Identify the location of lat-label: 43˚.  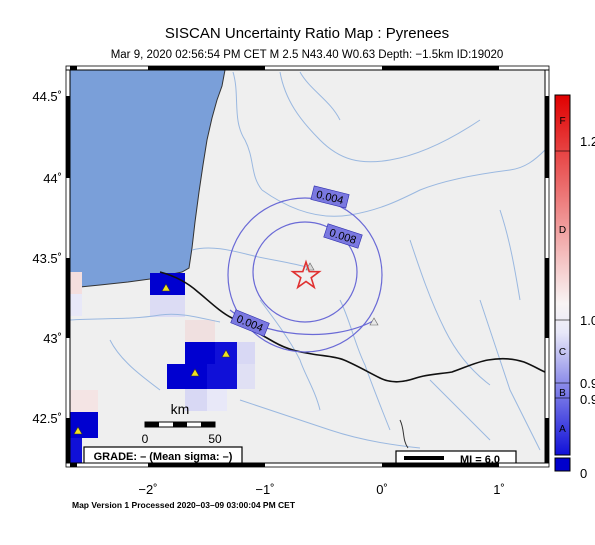
(52, 338).